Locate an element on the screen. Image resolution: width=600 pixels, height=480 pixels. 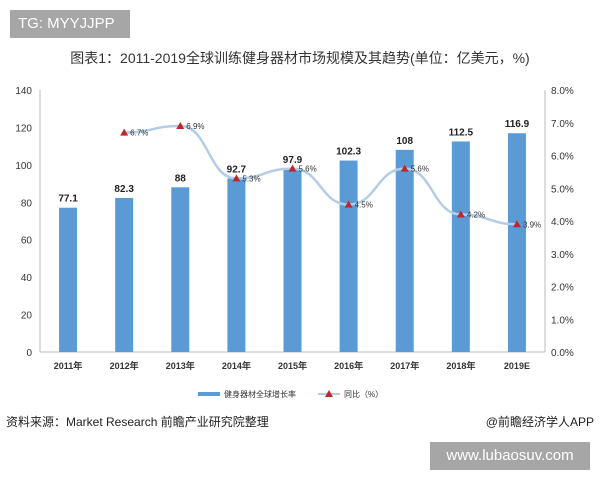
bar-value-label: 102.3 is located at coordinates (348, 152).